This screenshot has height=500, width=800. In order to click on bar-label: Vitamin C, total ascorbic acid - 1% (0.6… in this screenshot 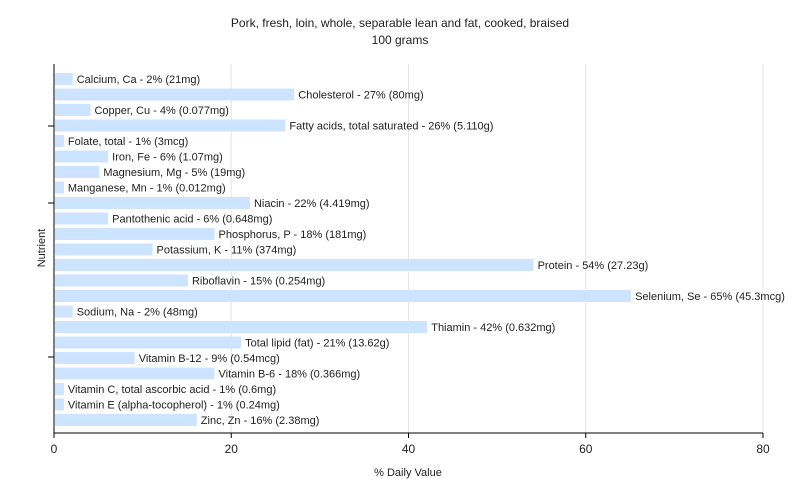, I will do `click(172, 390)`.